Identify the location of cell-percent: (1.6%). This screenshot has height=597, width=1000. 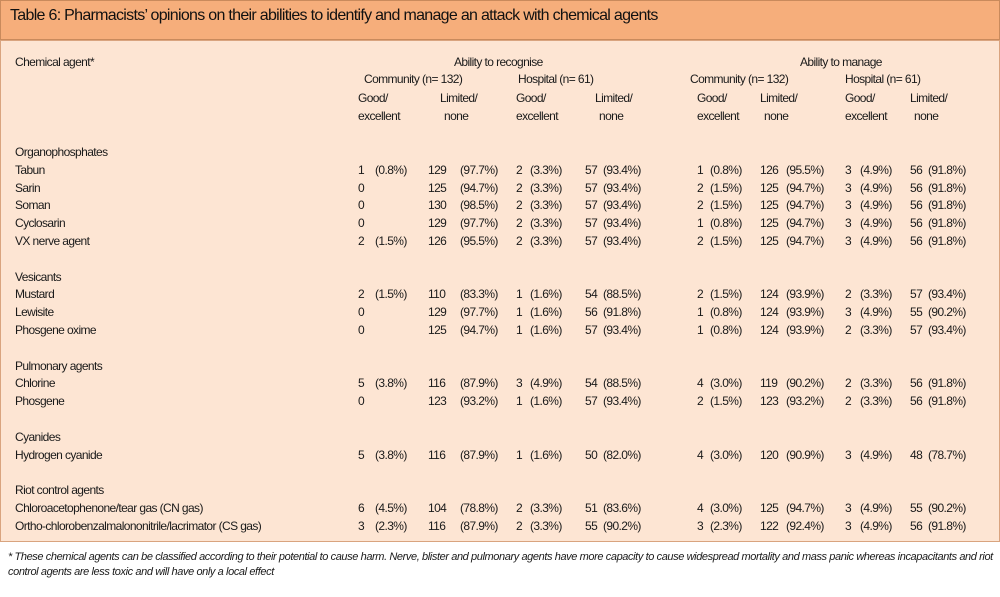
(546, 454).